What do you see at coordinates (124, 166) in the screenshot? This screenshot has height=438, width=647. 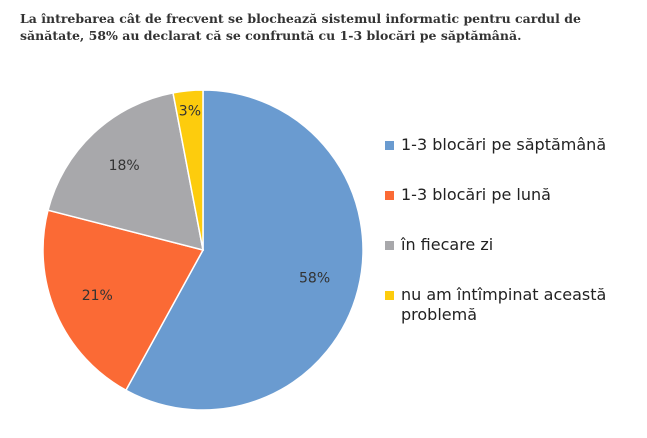 I see `pie-slice-label-2: 18%` at bounding box center [124, 166].